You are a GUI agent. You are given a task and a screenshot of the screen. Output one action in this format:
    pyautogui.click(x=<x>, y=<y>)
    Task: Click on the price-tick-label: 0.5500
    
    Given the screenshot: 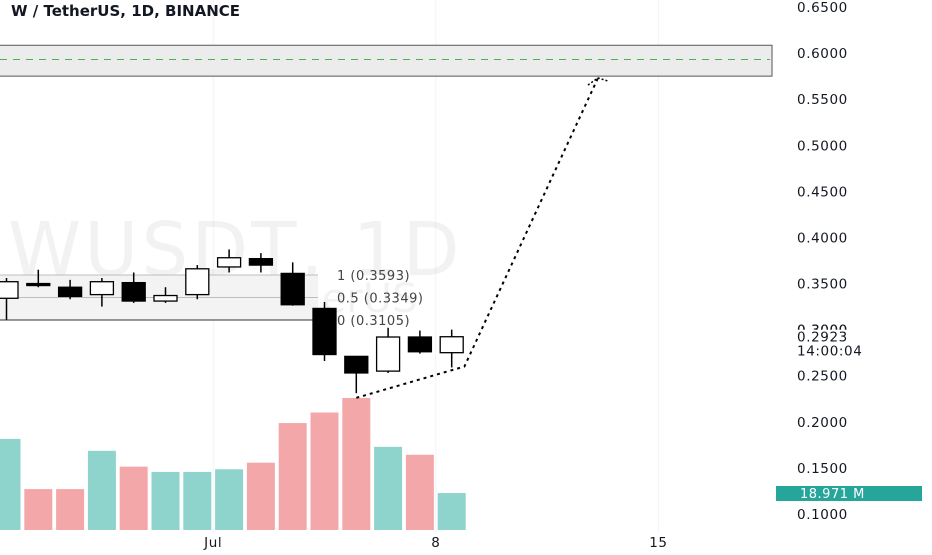 What is the action you would take?
    pyautogui.click(x=822, y=100)
    